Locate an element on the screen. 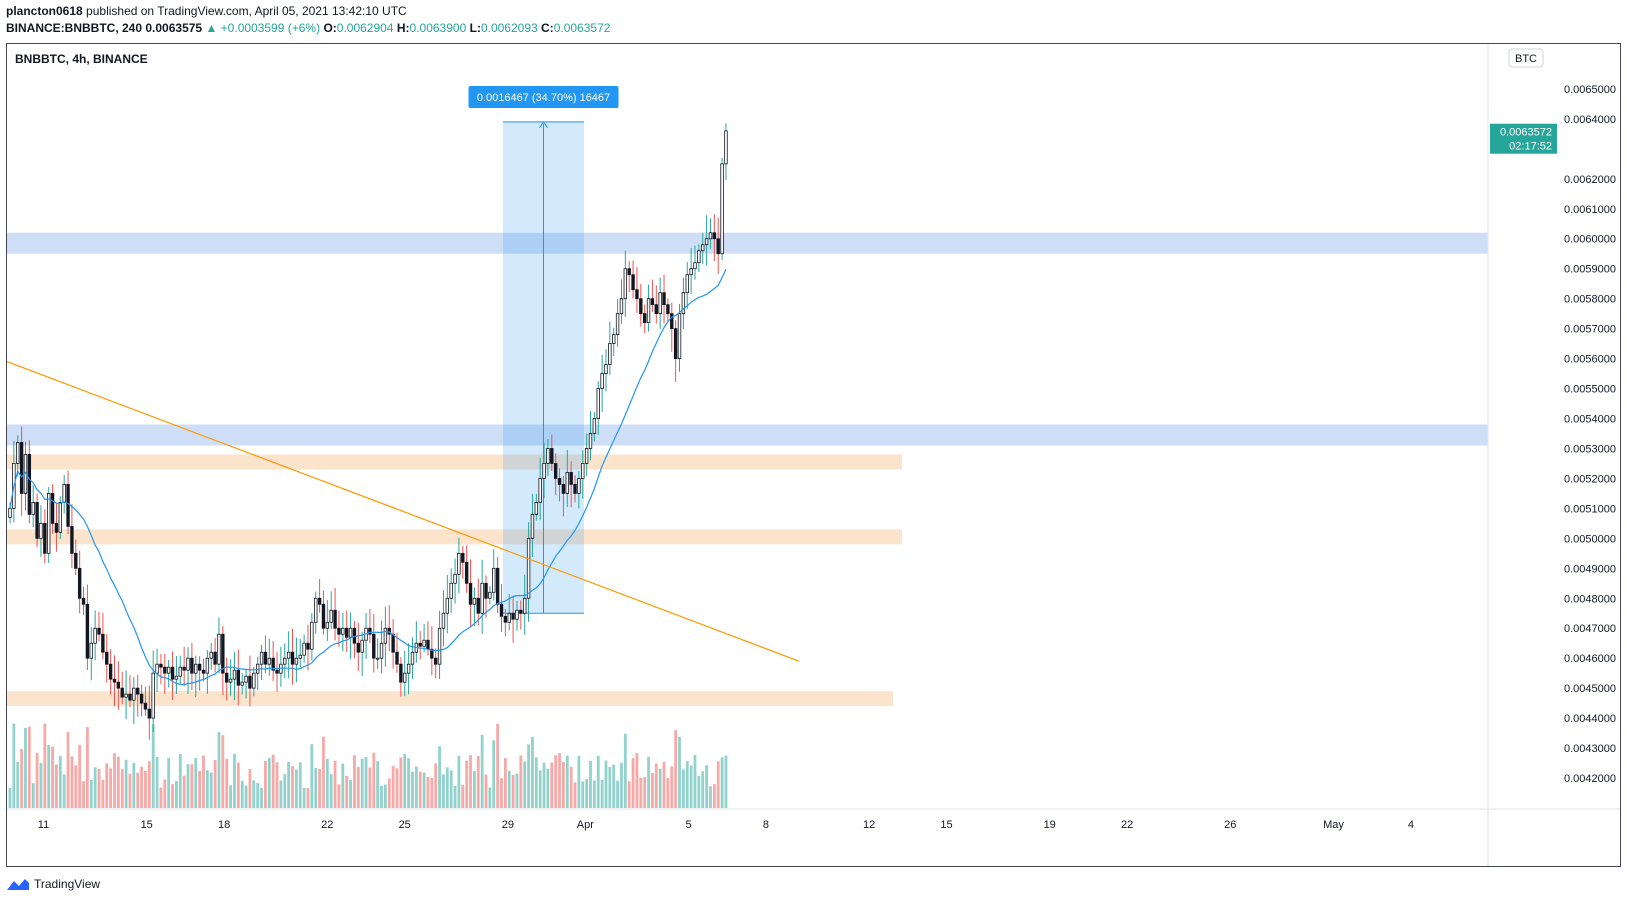  tradingview-footer: TradingView is located at coordinates (53, 884).